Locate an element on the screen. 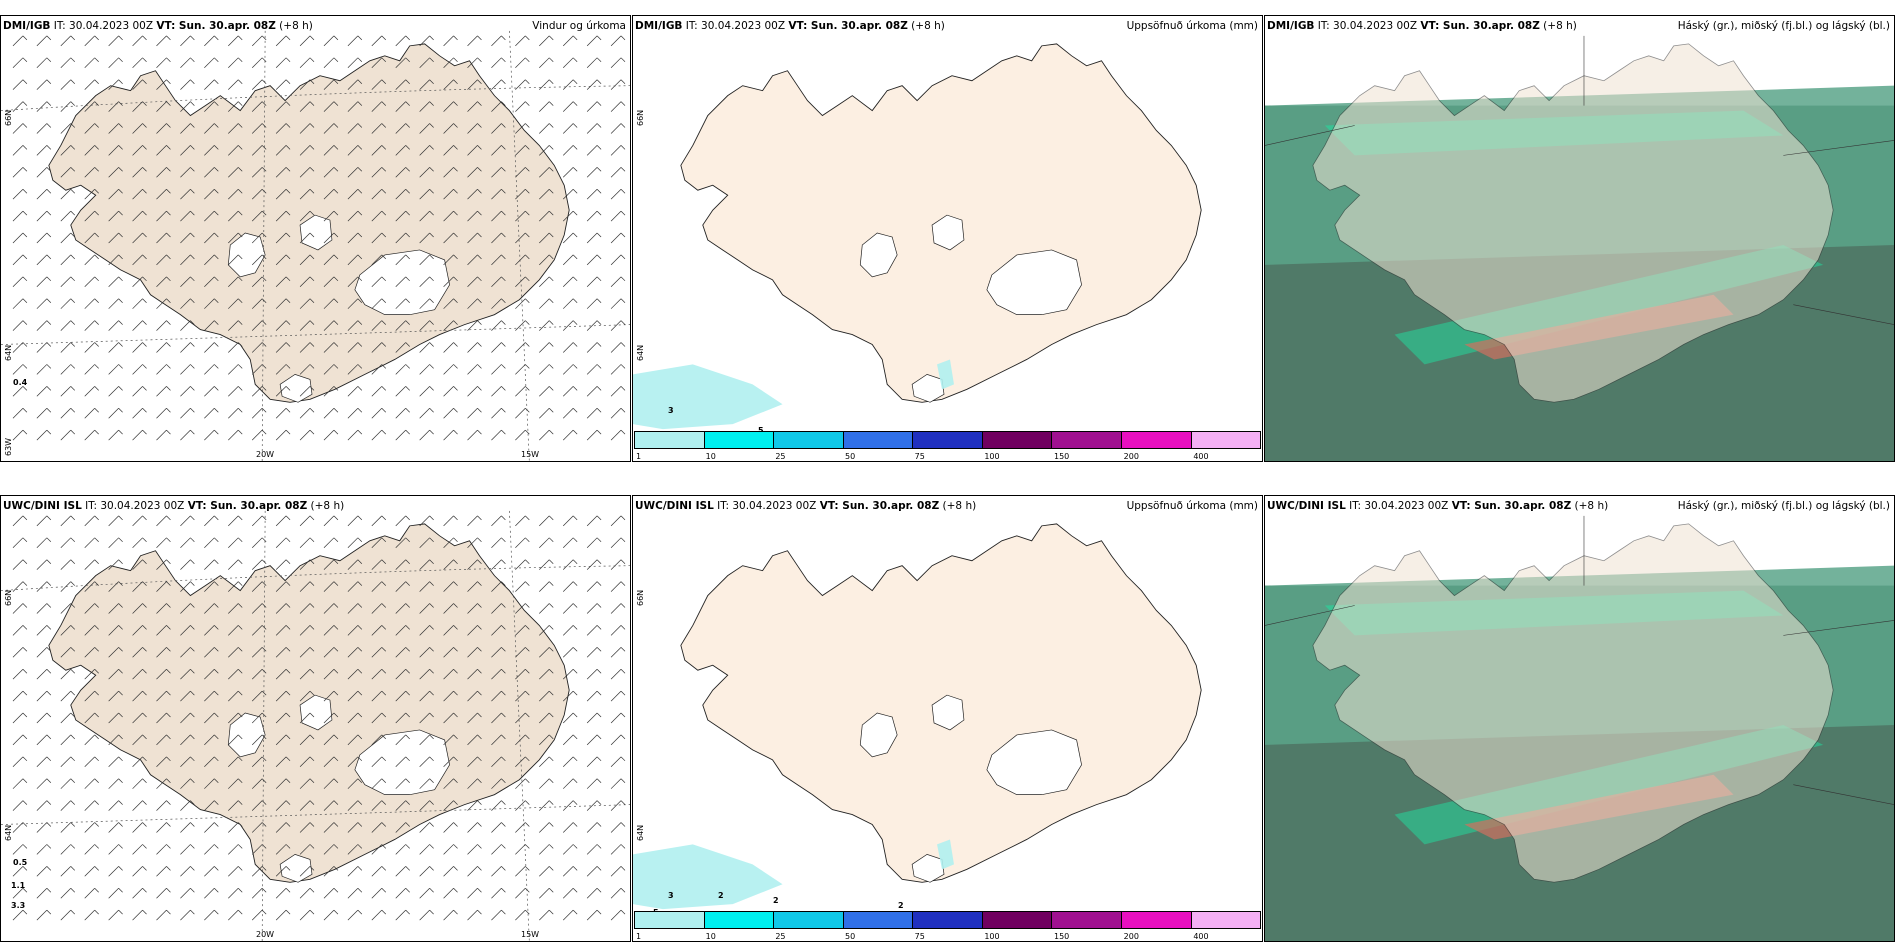  contour-value-label: 3.3 is located at coordinates (18, 905).